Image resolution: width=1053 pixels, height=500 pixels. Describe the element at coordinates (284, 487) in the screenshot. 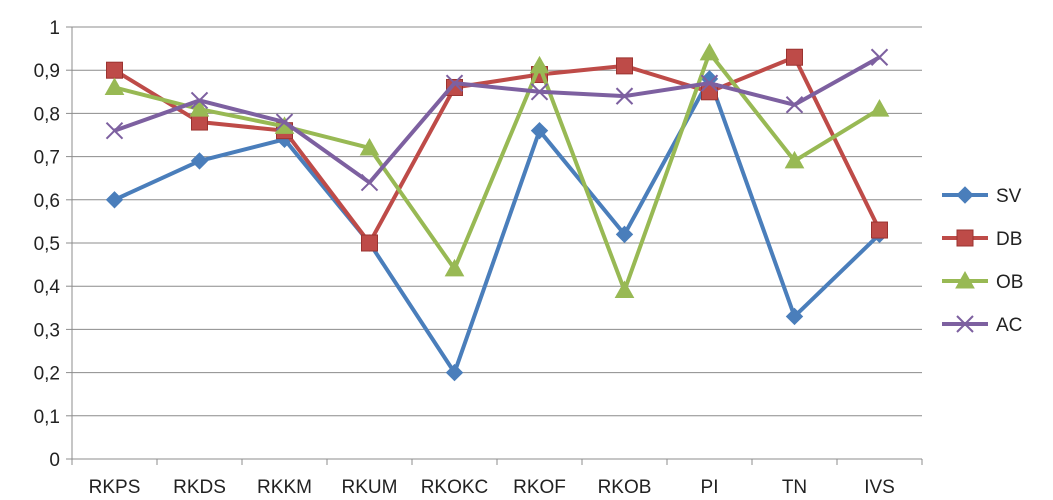

I see `x-tick-label: RKKM` at that location.